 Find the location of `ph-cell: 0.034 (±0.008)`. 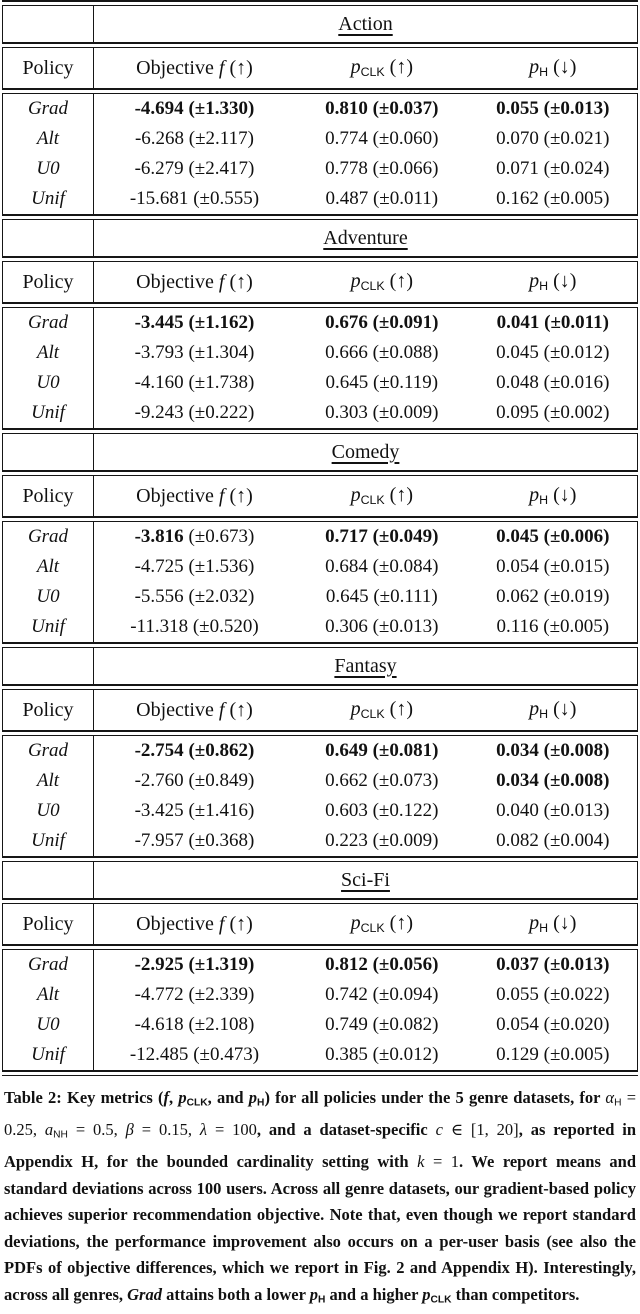

ph-cell: 0.034 (±0.008) is located at coordinates (553, 750).